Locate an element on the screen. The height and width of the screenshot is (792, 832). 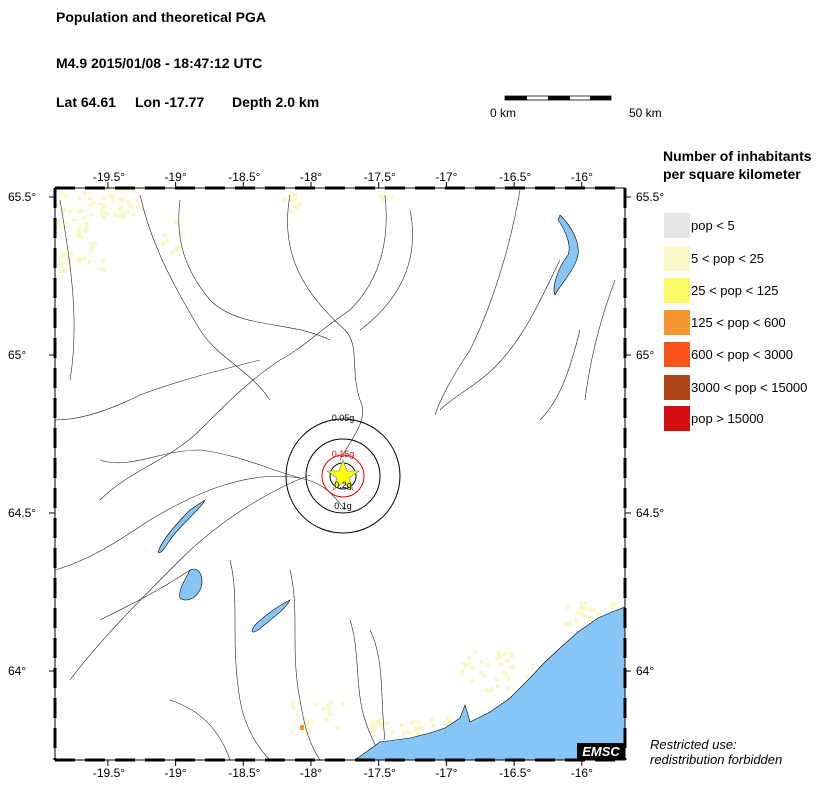
top-lon-label: -18° is located at coordinates (311, 177).